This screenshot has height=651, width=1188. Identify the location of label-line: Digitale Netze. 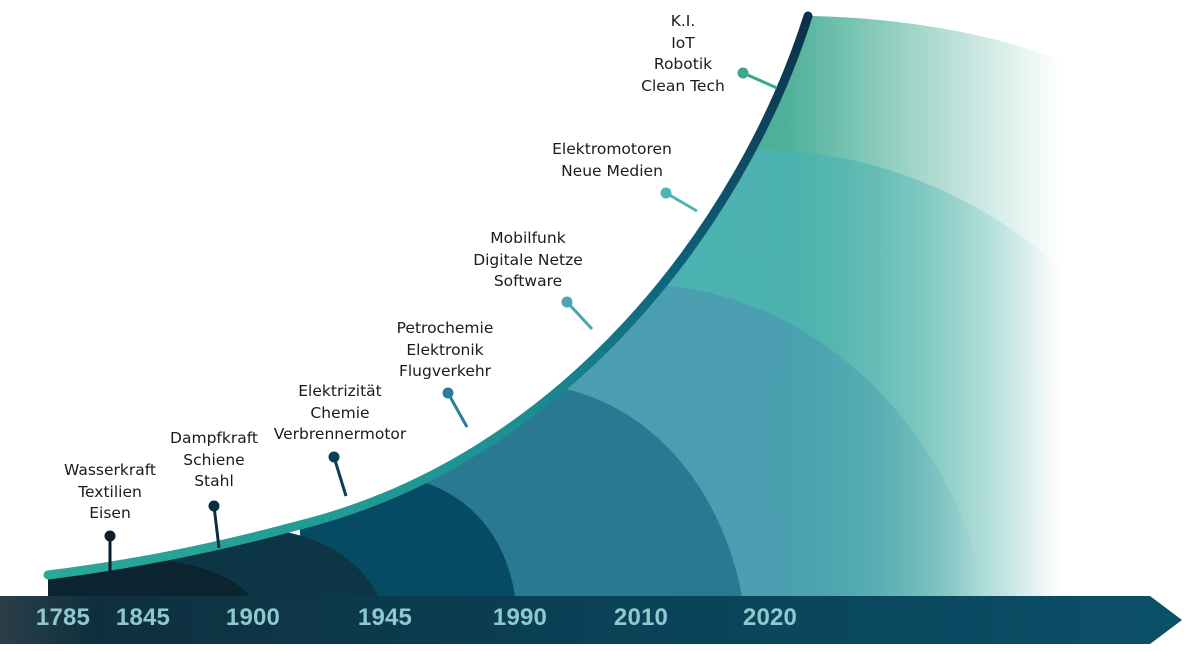
(528, 259).